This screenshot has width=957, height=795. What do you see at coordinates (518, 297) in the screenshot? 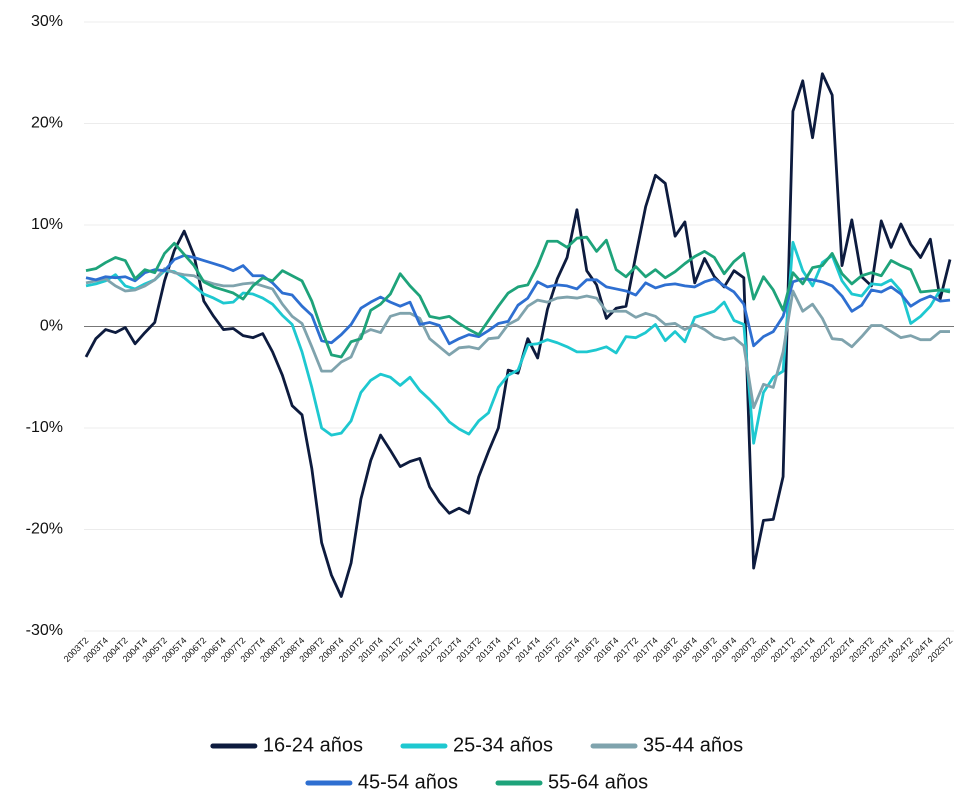
I see `series-line` at bounding box center [518, 297].